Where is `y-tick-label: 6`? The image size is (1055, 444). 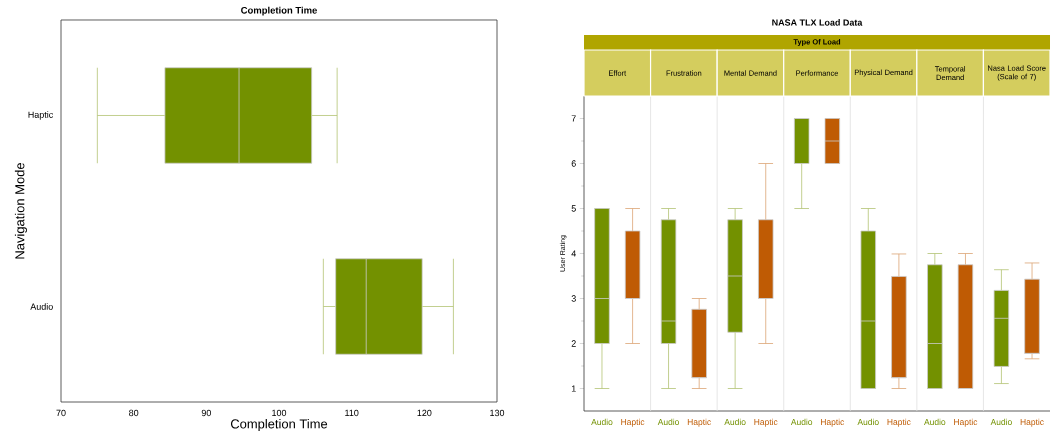 y-tick-label: 6 is located at coordinates (573, 163).